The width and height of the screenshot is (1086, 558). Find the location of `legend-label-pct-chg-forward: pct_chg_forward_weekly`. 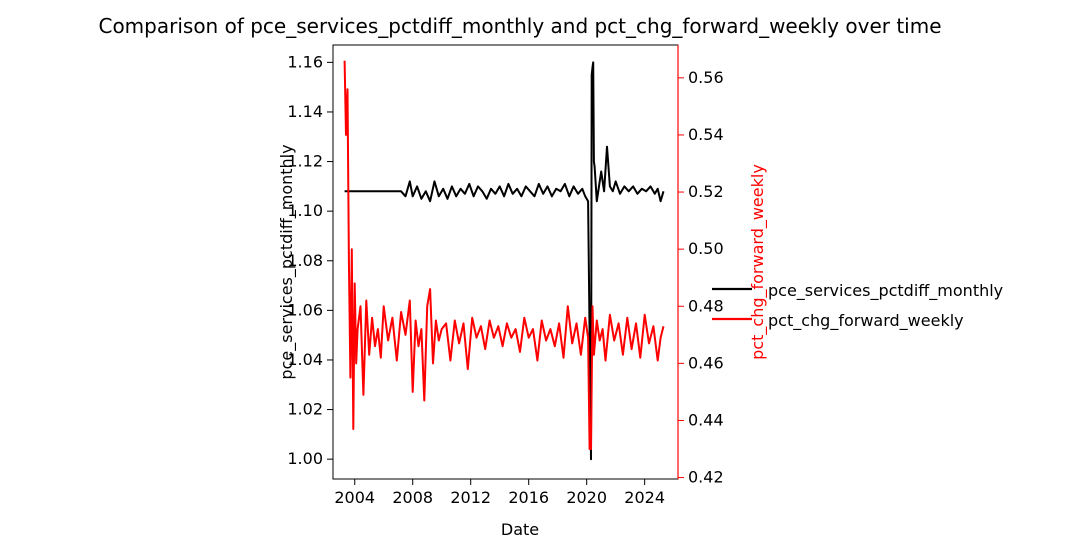

legend-label-pct-chg-forward: pct_chg_forward_weekly is located at coordinates (866, 321).